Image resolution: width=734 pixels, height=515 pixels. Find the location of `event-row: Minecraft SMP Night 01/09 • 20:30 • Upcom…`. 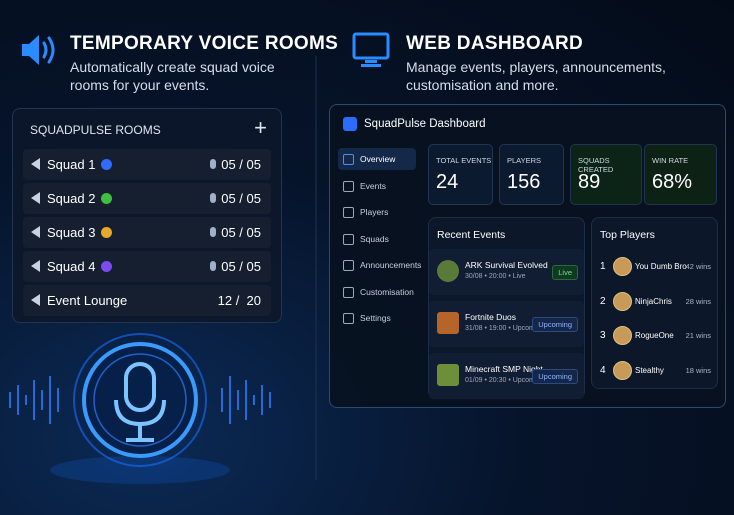

event-row: Minecraft SMP Night 01/09 • 20:30 • Upcom… is located at coordinates (506, 376).